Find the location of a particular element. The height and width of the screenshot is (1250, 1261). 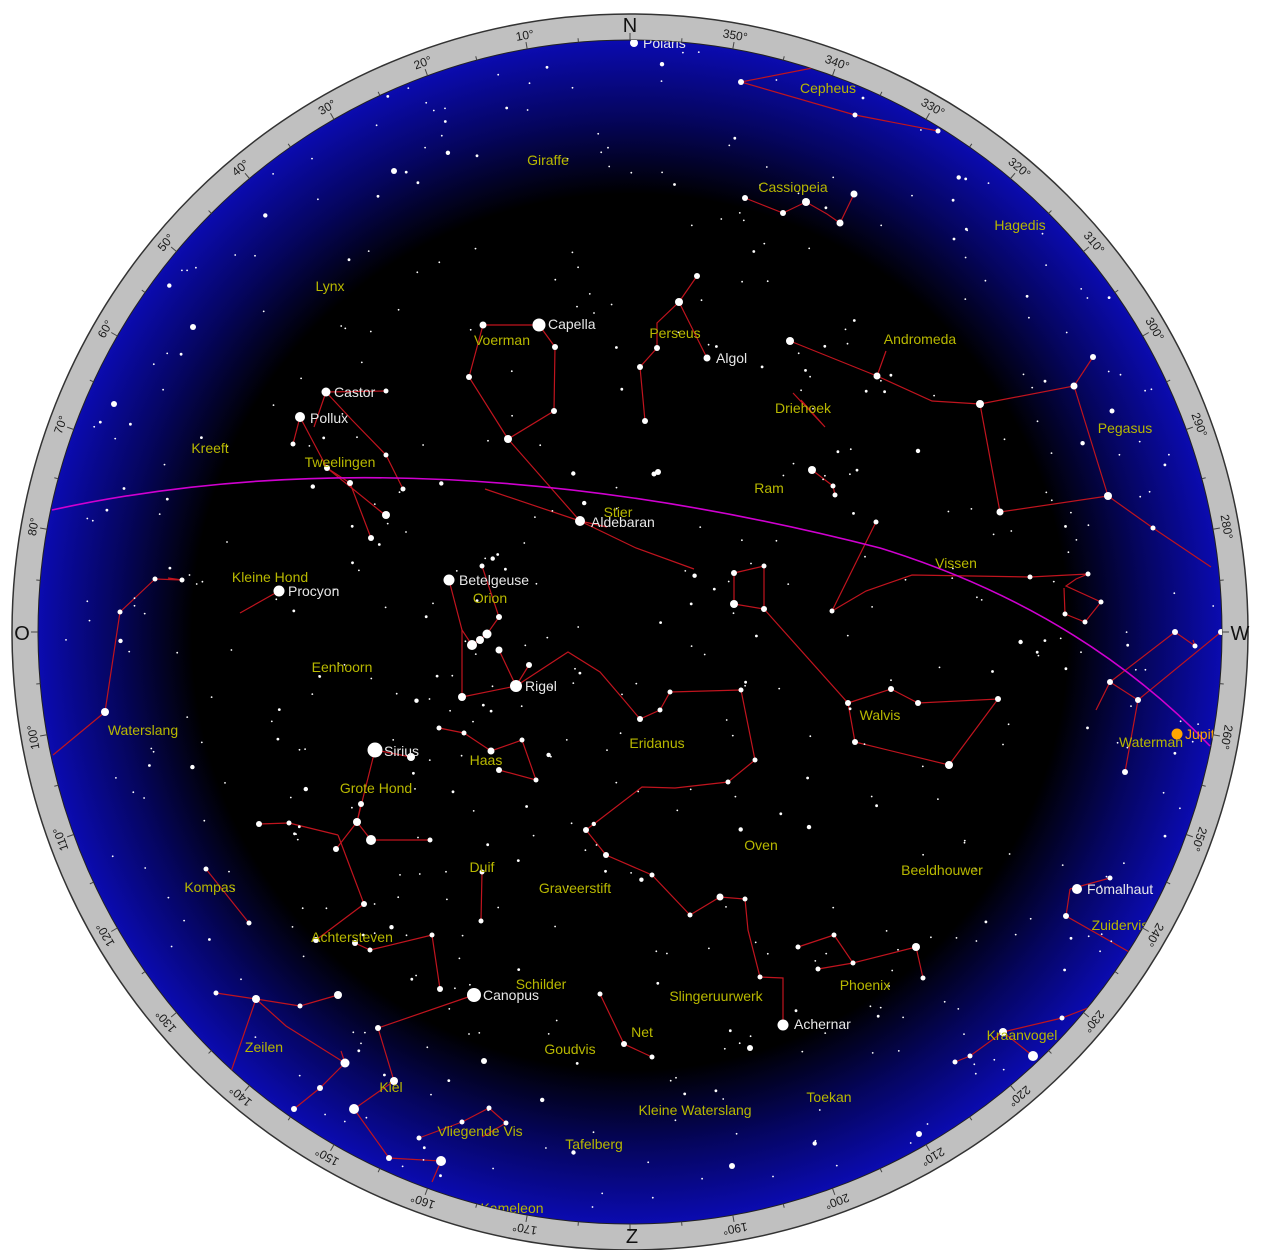

degree-label: 190° is located at coordinates (735, 1229).